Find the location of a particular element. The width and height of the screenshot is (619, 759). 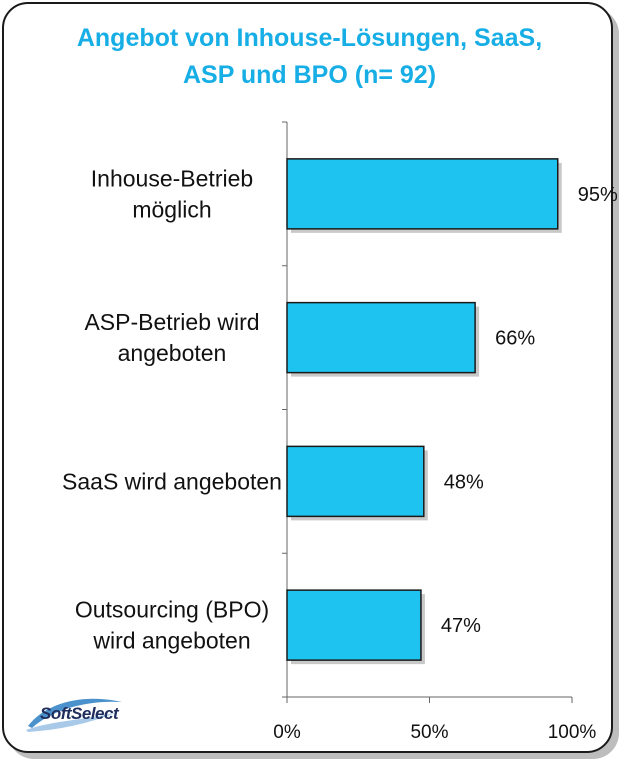

chart-title-line-1: Angebot von Inhouse-Lösungen, SaaS, is located at coordinates (309, 38).